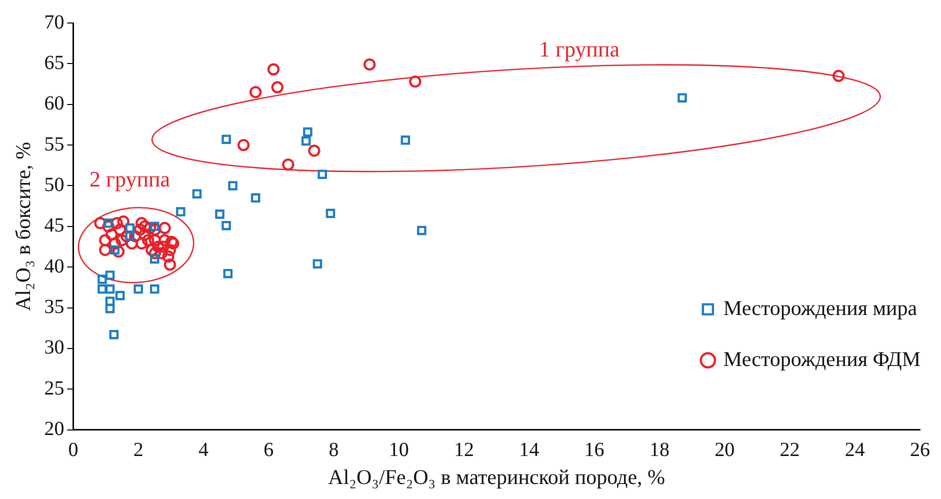  I want to click on x-tick-label: 14, so click(529, 450).